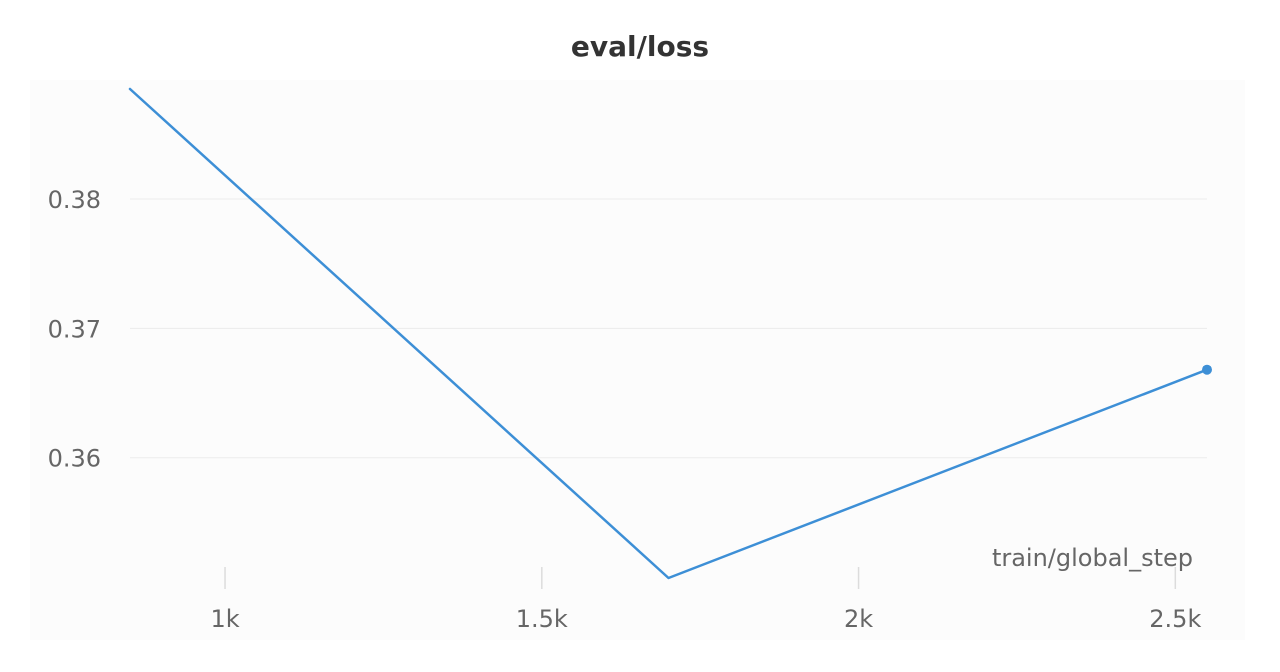 This screenshot has height=672, width=1280. I want to click on x-tick-label: 1.5k, so click(542, 619).